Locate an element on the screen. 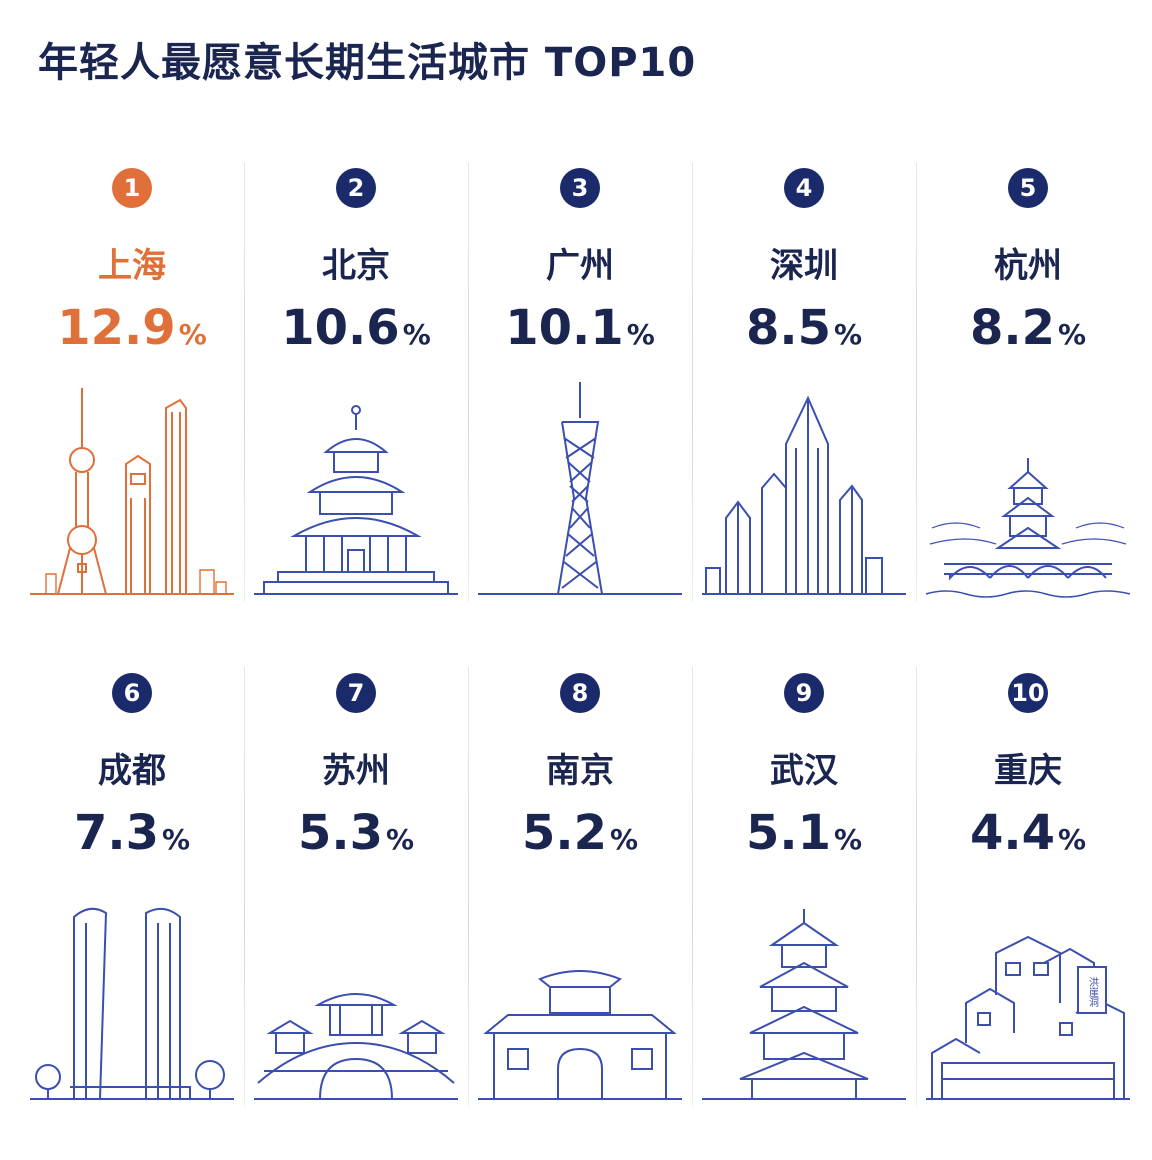 The height and width of the screenshot is (1160, 1152). rank-badge: 8 is located at coordinates (580, 693).